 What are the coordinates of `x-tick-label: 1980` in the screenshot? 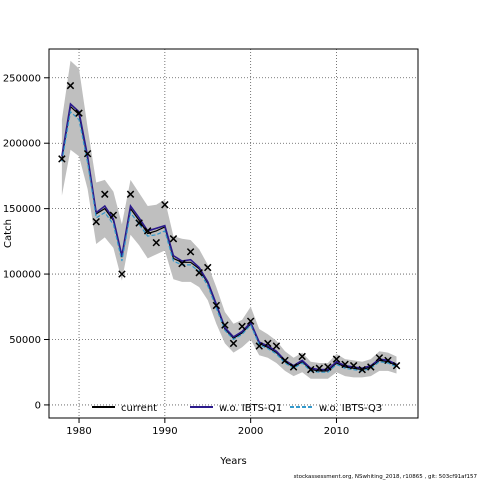 It's located at (78, 431).